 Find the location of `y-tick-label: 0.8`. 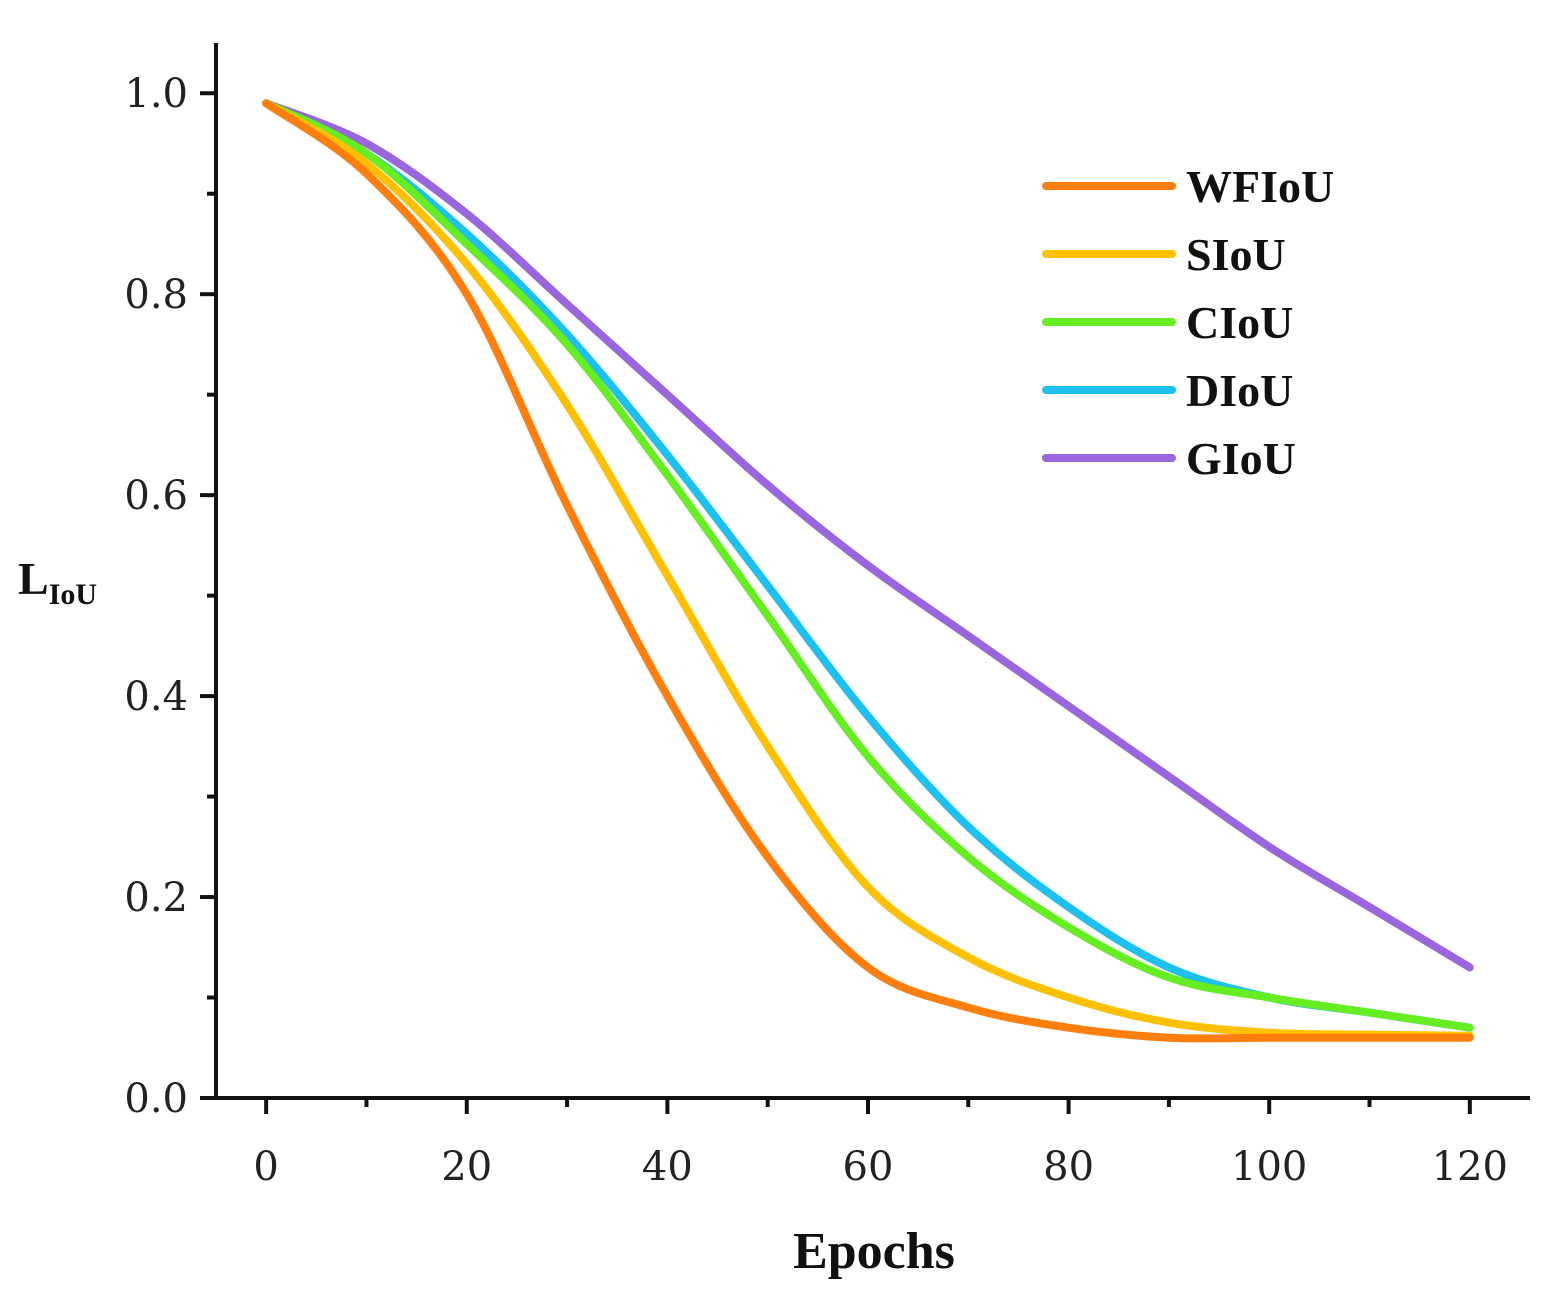

y-tick-label: 0.8 is located at coordinates (156, 295).